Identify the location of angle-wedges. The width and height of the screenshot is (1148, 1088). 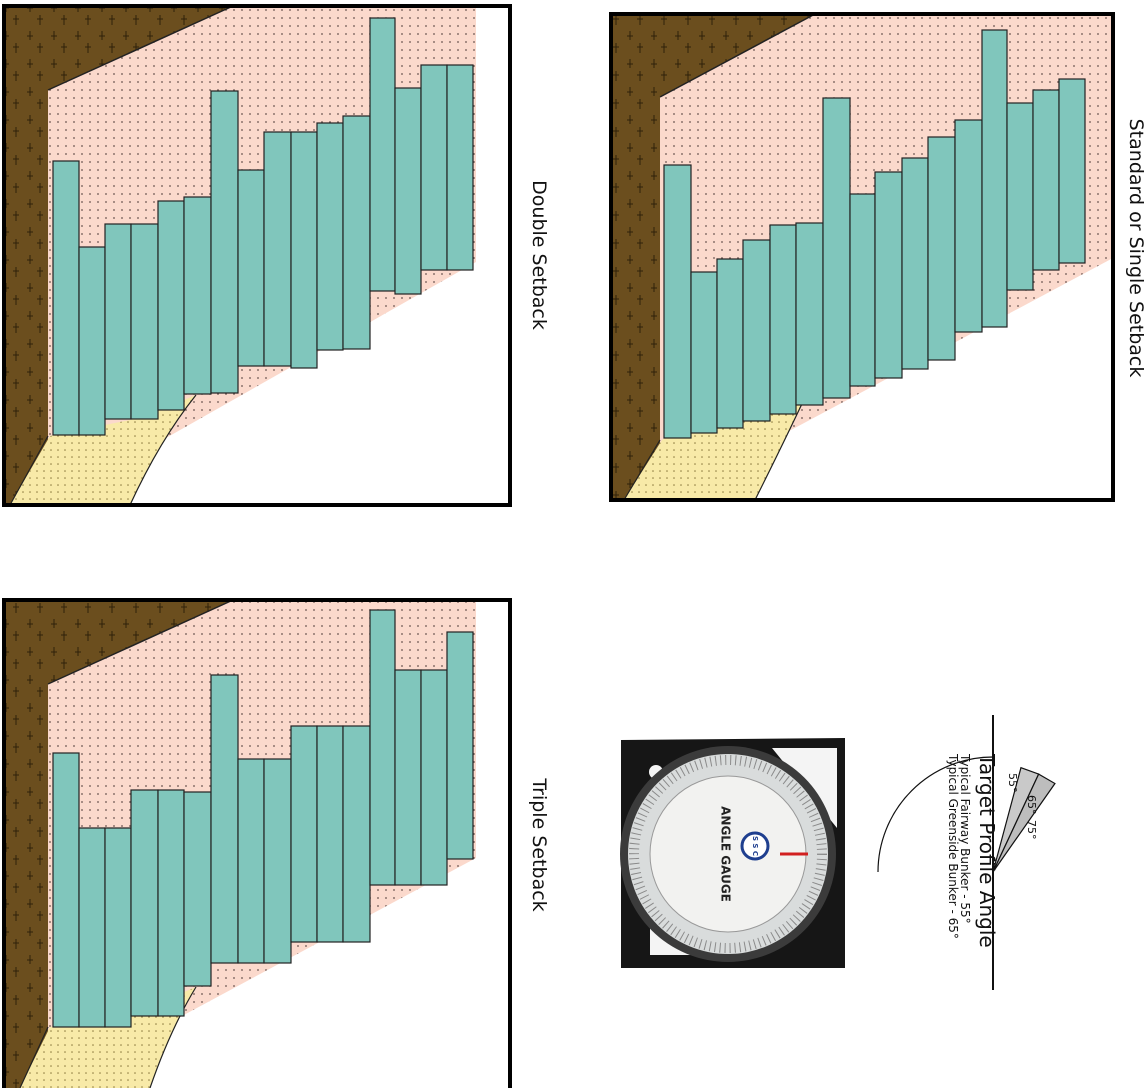
(1024, 820).